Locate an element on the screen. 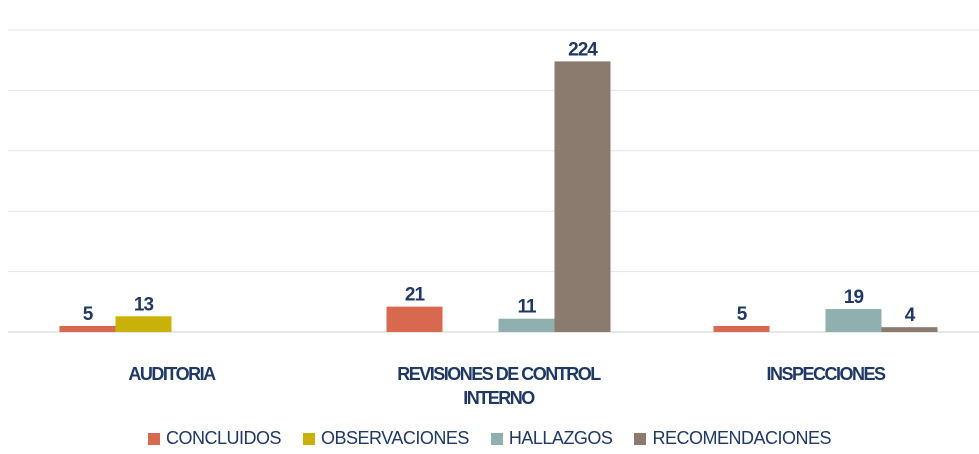 This screenshot has width=979, height=454. data-label: 21 is located at coordinates (415, 295).